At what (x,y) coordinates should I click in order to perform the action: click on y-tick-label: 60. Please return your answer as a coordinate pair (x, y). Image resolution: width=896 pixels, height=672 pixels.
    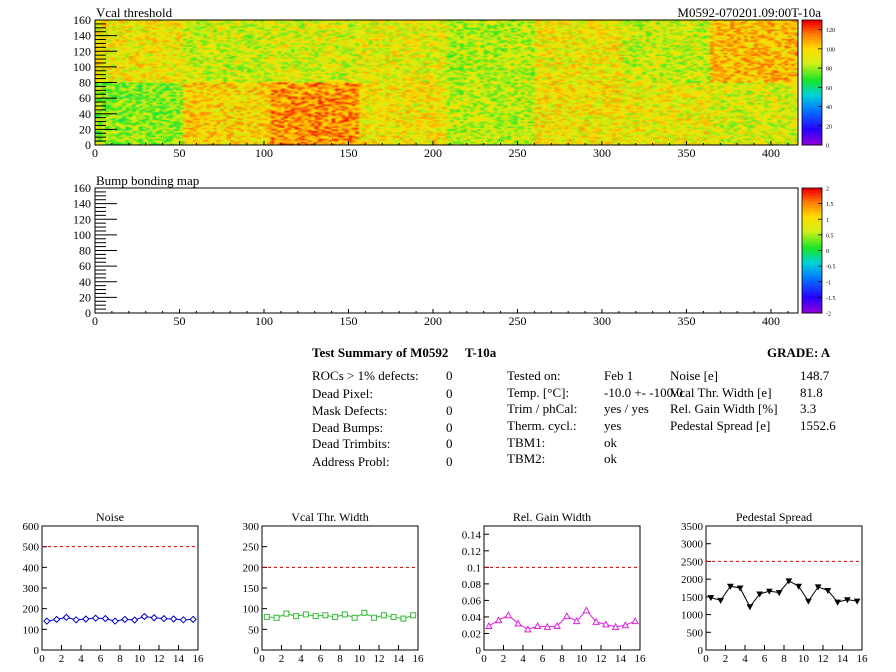
    Looking at the image, I should click on (85, 266).